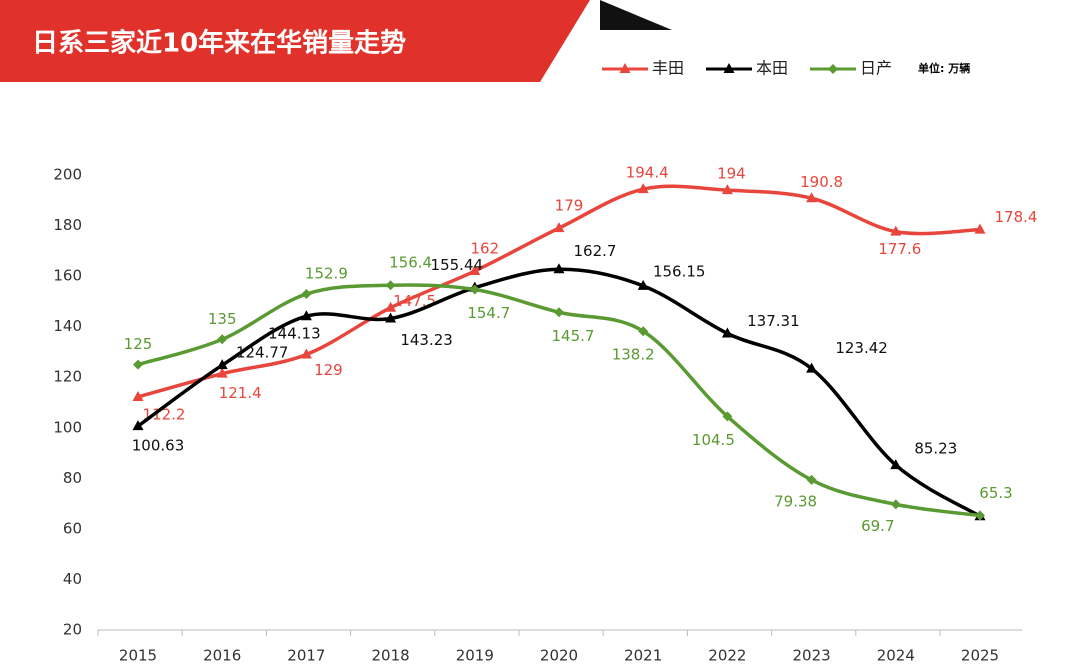  Describe the element at coordinates (306, 656) in the screenshot. I see `x-tick-label: 2017` at that location.